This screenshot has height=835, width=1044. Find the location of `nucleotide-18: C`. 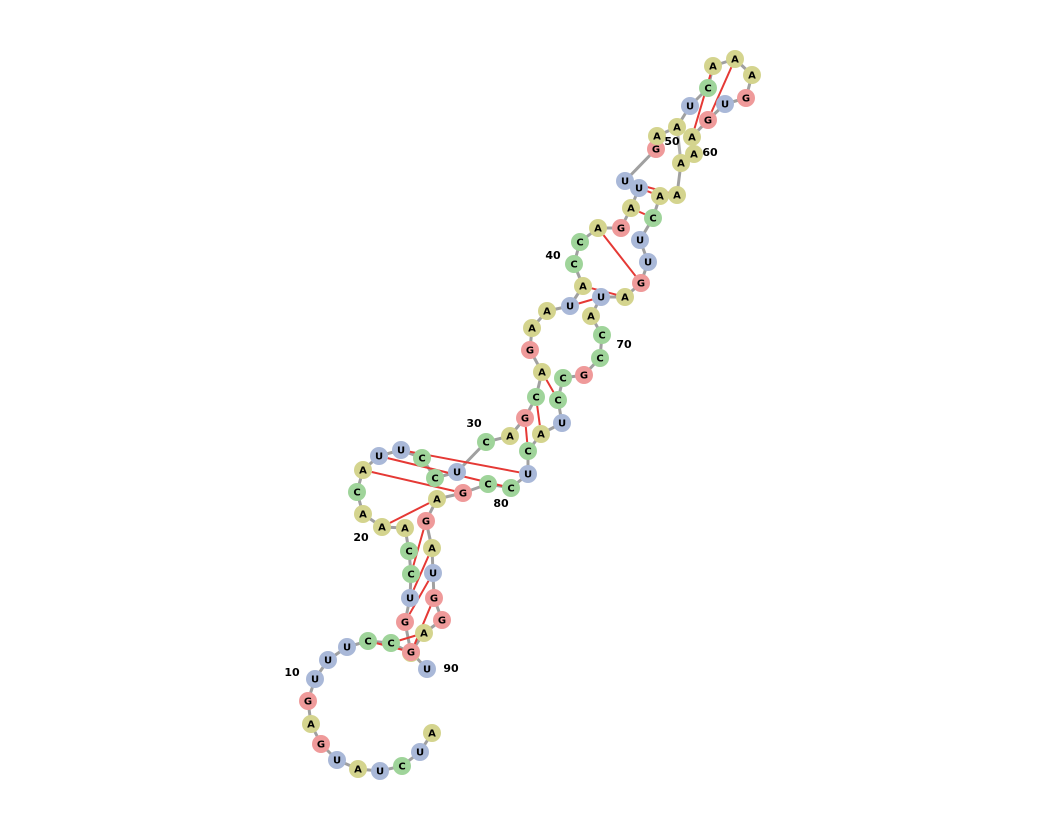

nucleotide-18: C is located at coordinates (411, 574).